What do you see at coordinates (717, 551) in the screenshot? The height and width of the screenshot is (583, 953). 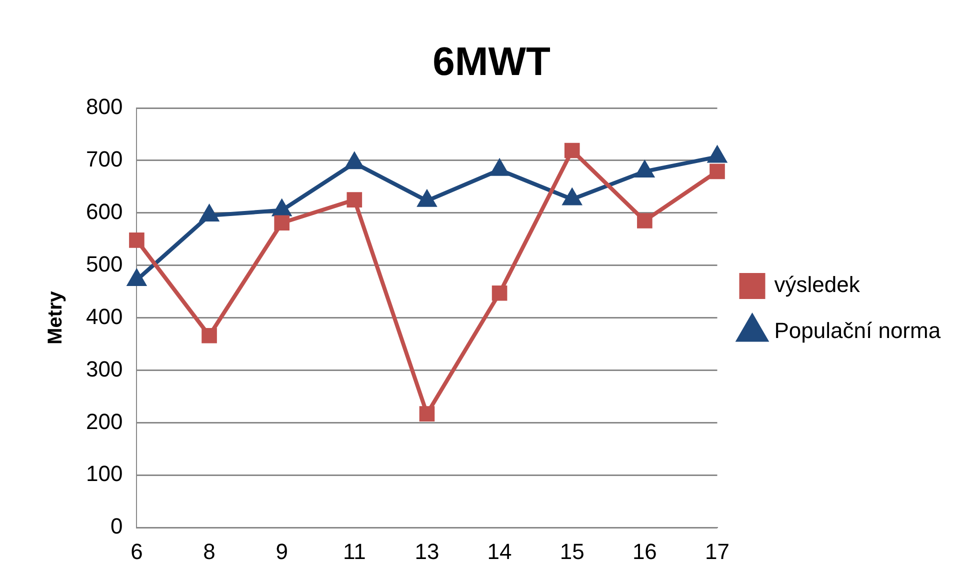 I see `x-tick-label: 17` at bounding box center [717, 551].